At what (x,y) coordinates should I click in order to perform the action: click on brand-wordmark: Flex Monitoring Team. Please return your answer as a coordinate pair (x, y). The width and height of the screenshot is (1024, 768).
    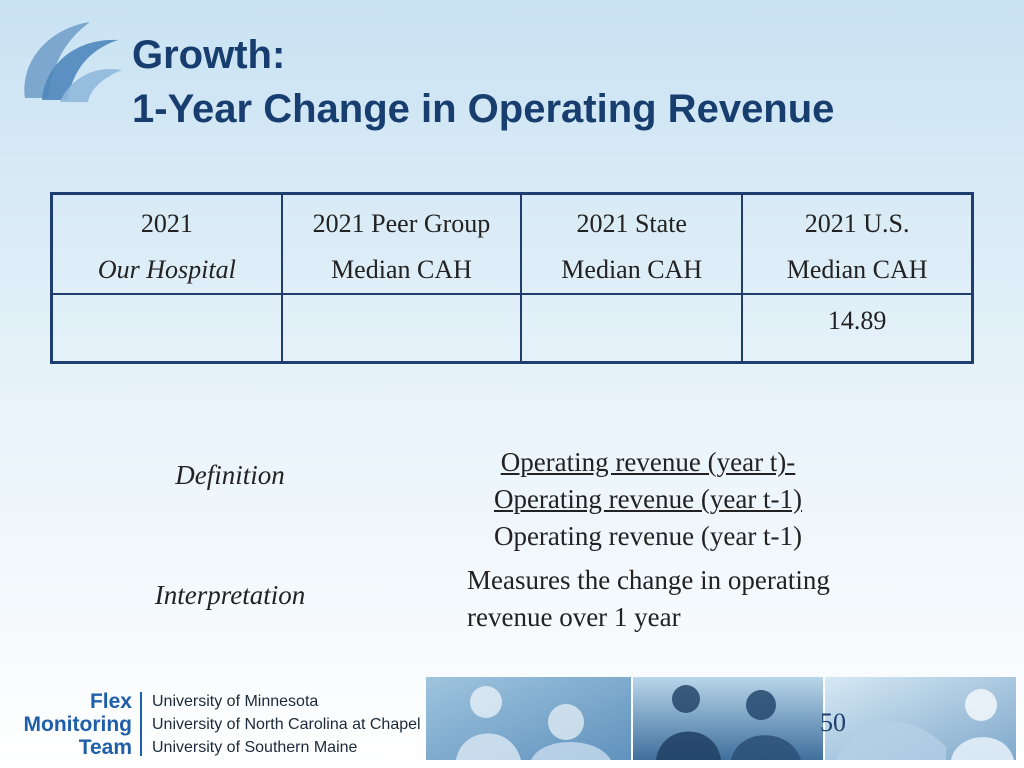
    Looking at the image, I should click on (77, 724).